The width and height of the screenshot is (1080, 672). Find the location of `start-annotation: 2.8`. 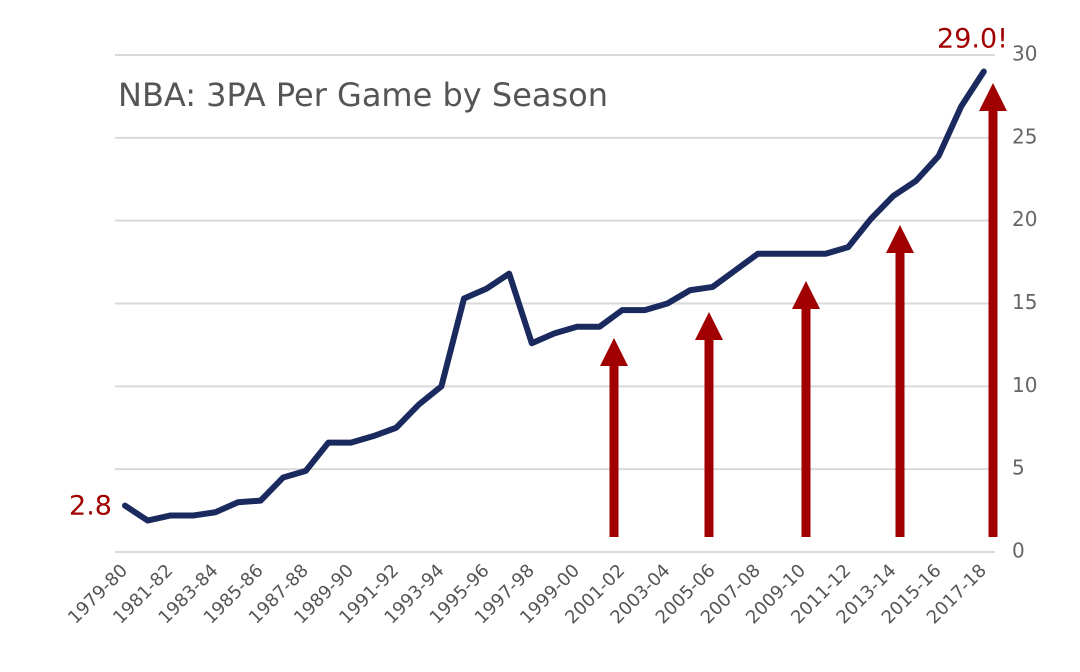

start-annotation: 2.8 is located at coordinates (90, 506).